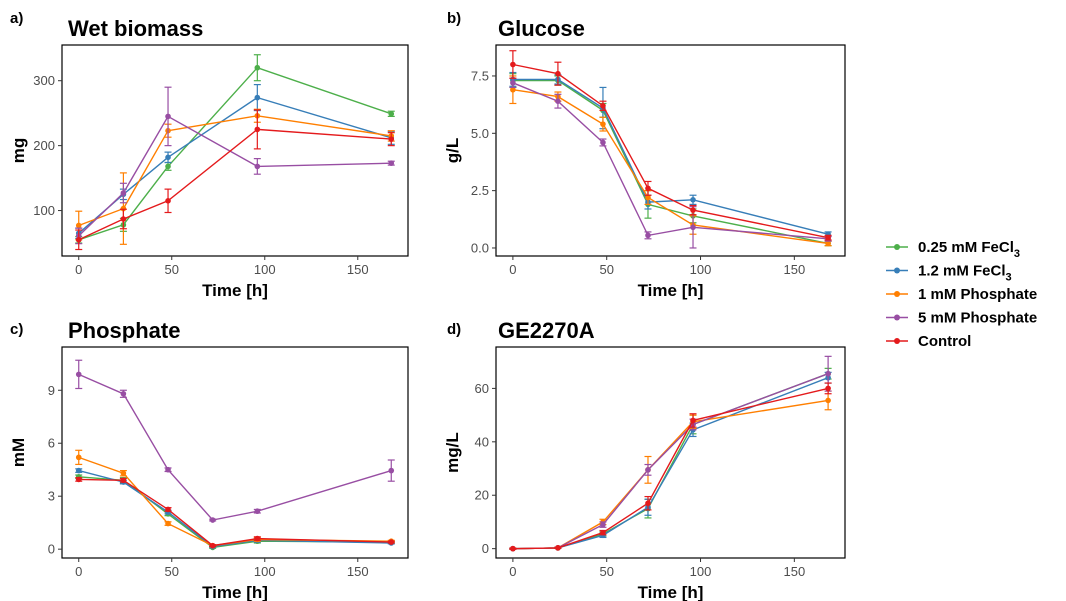 This screenshot has height=601, width=1066. Describe the element at coordinates (16, 329) in the screenshot. I see `panel-letter: c)` at that location.